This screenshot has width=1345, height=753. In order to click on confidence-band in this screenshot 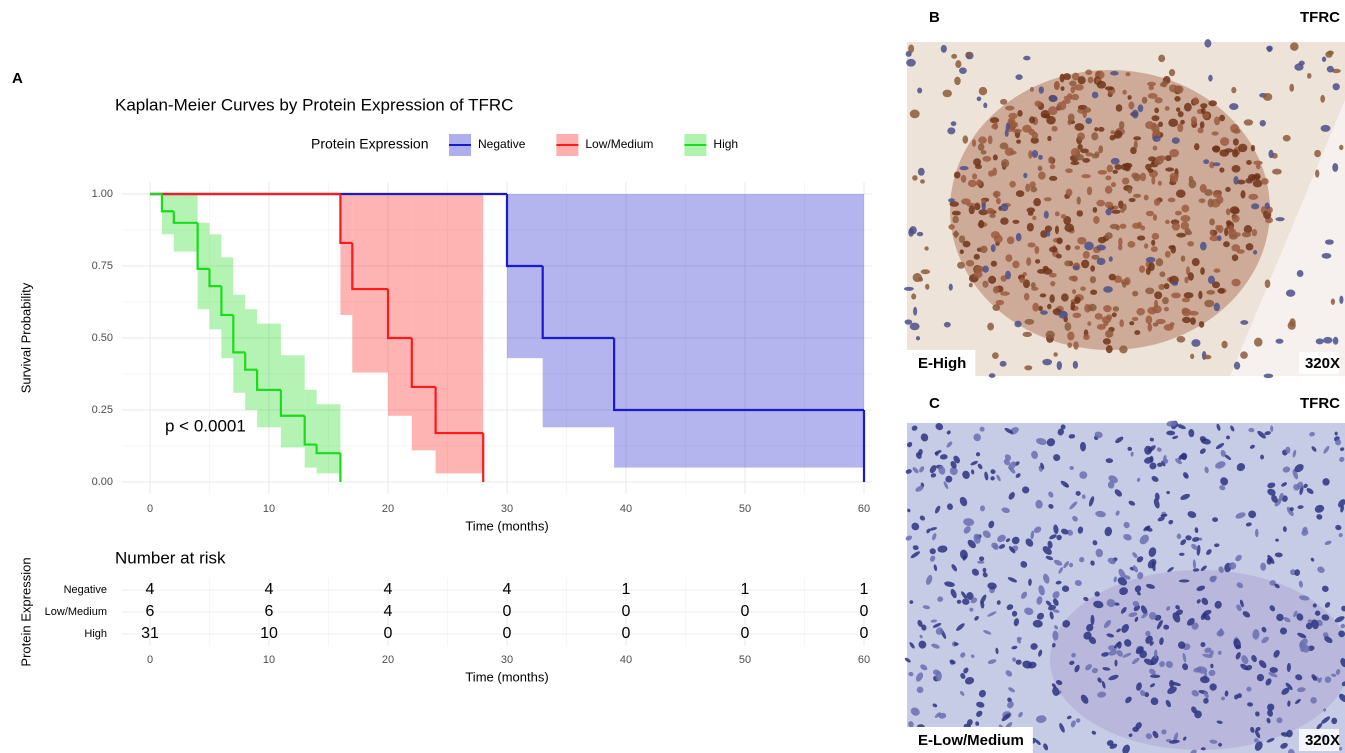, I will do `click(346, 254)`.